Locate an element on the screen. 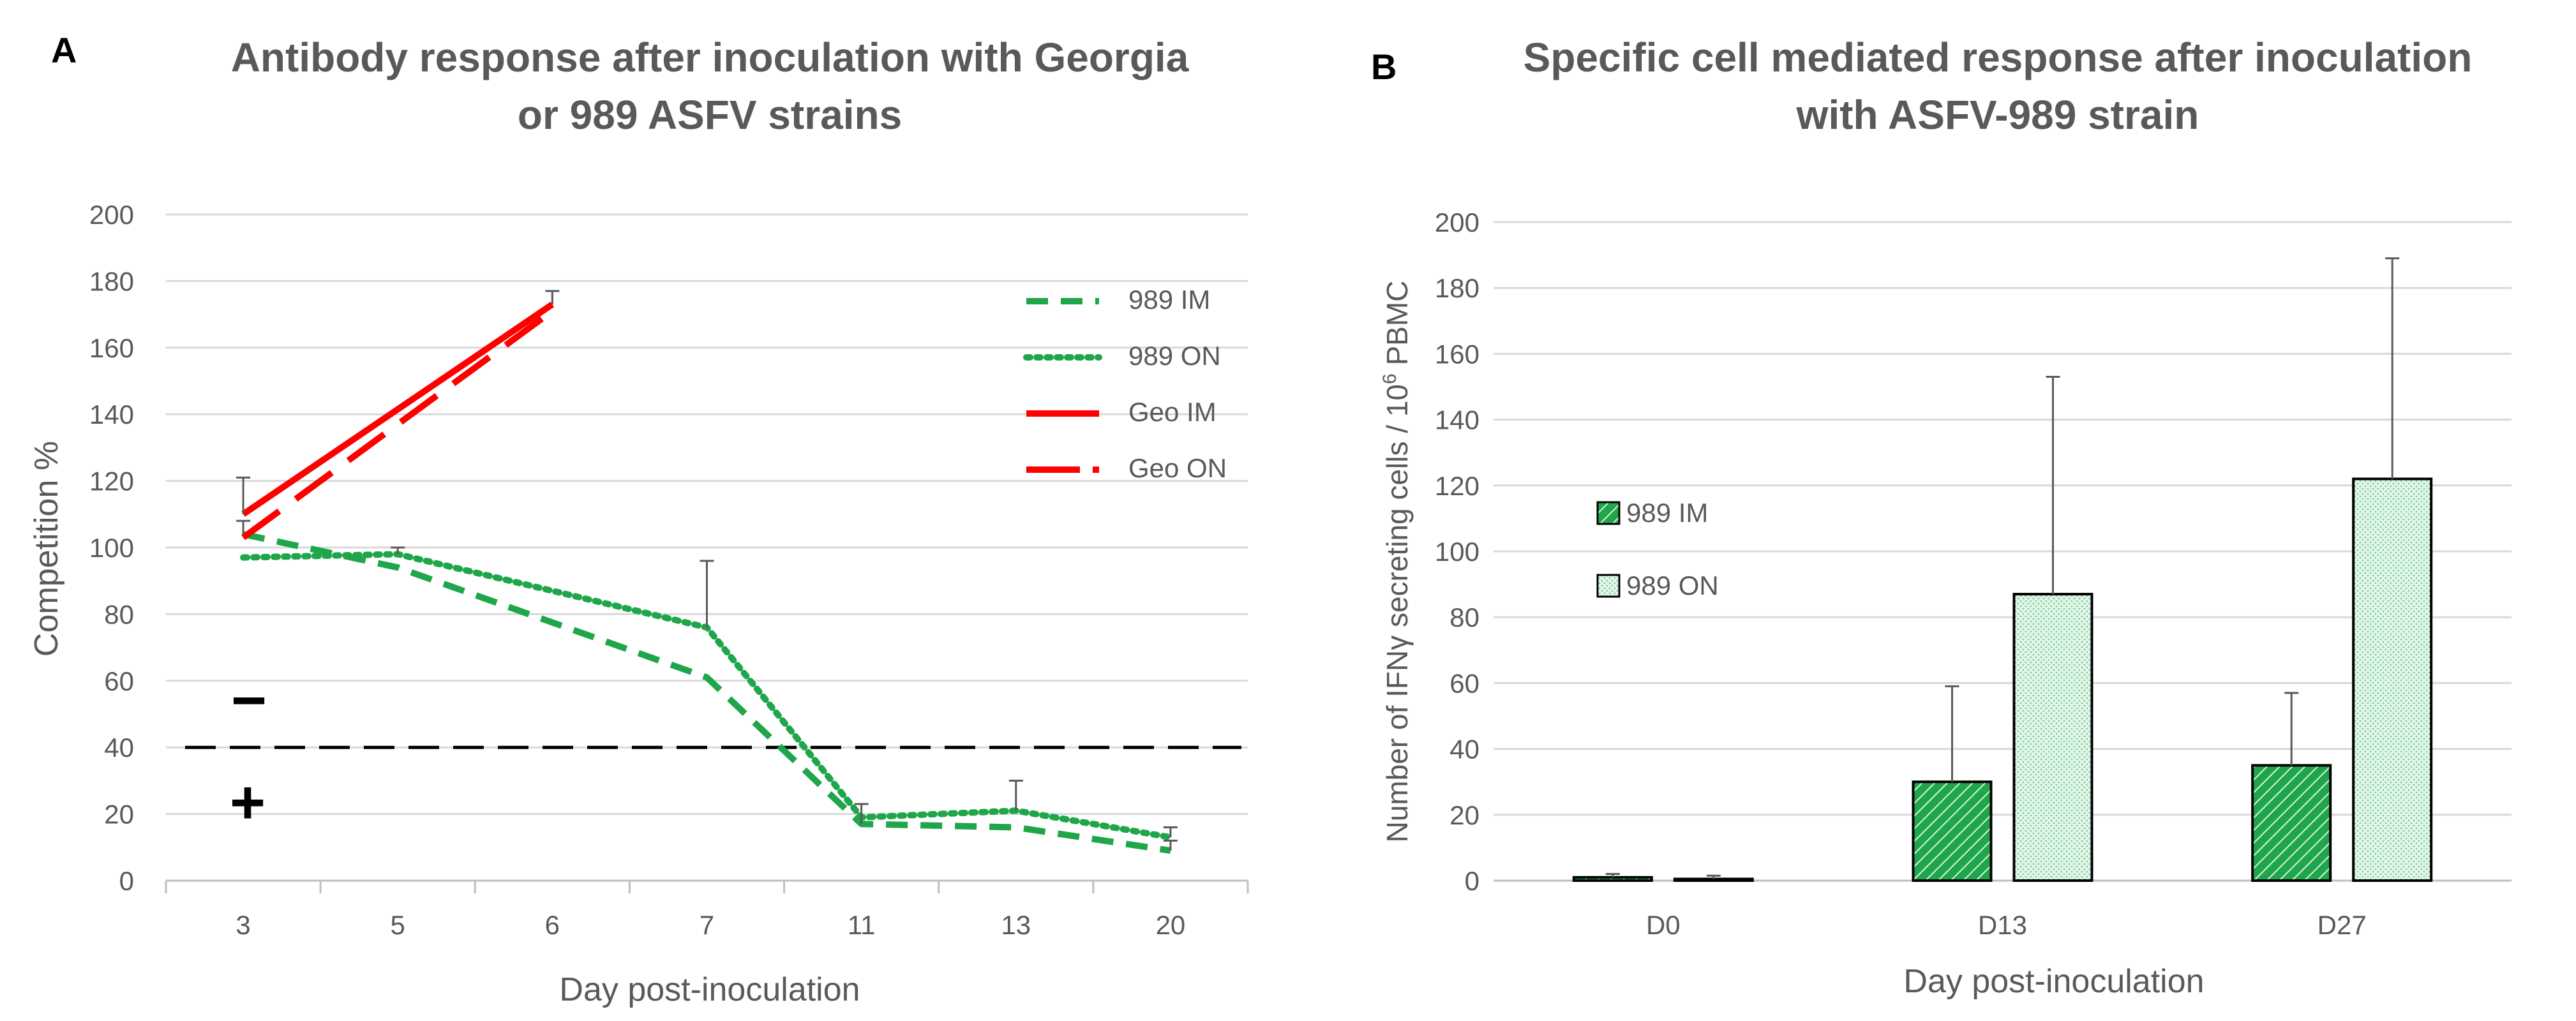 The height and width of the screenshot is (1021, 2576). bar-989-im-d0 is located at coordinates (1612, 879).